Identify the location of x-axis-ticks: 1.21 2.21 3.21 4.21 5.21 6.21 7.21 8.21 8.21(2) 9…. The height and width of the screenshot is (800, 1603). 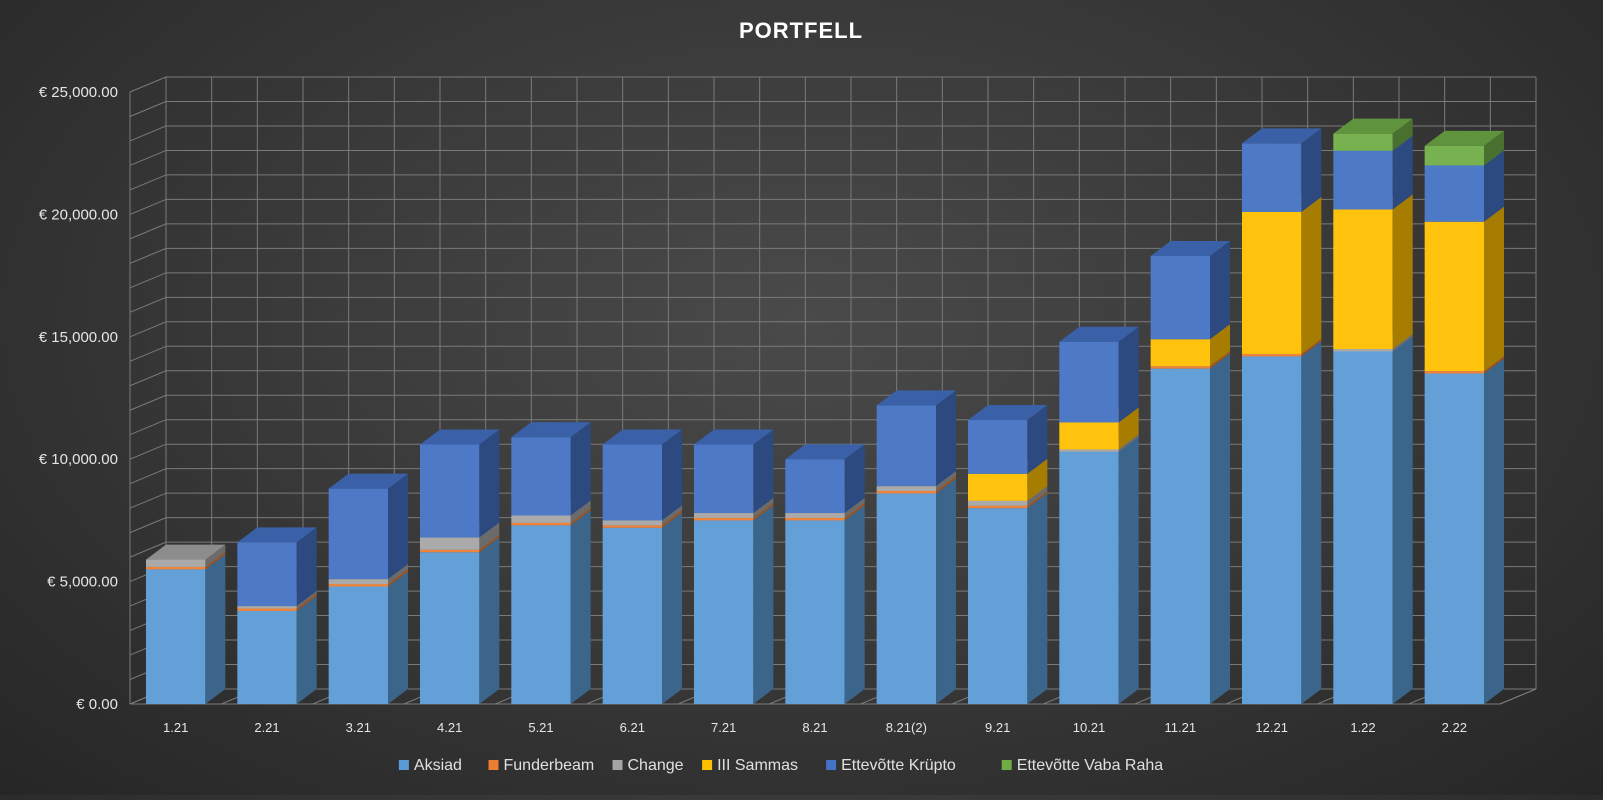
(815, 727).